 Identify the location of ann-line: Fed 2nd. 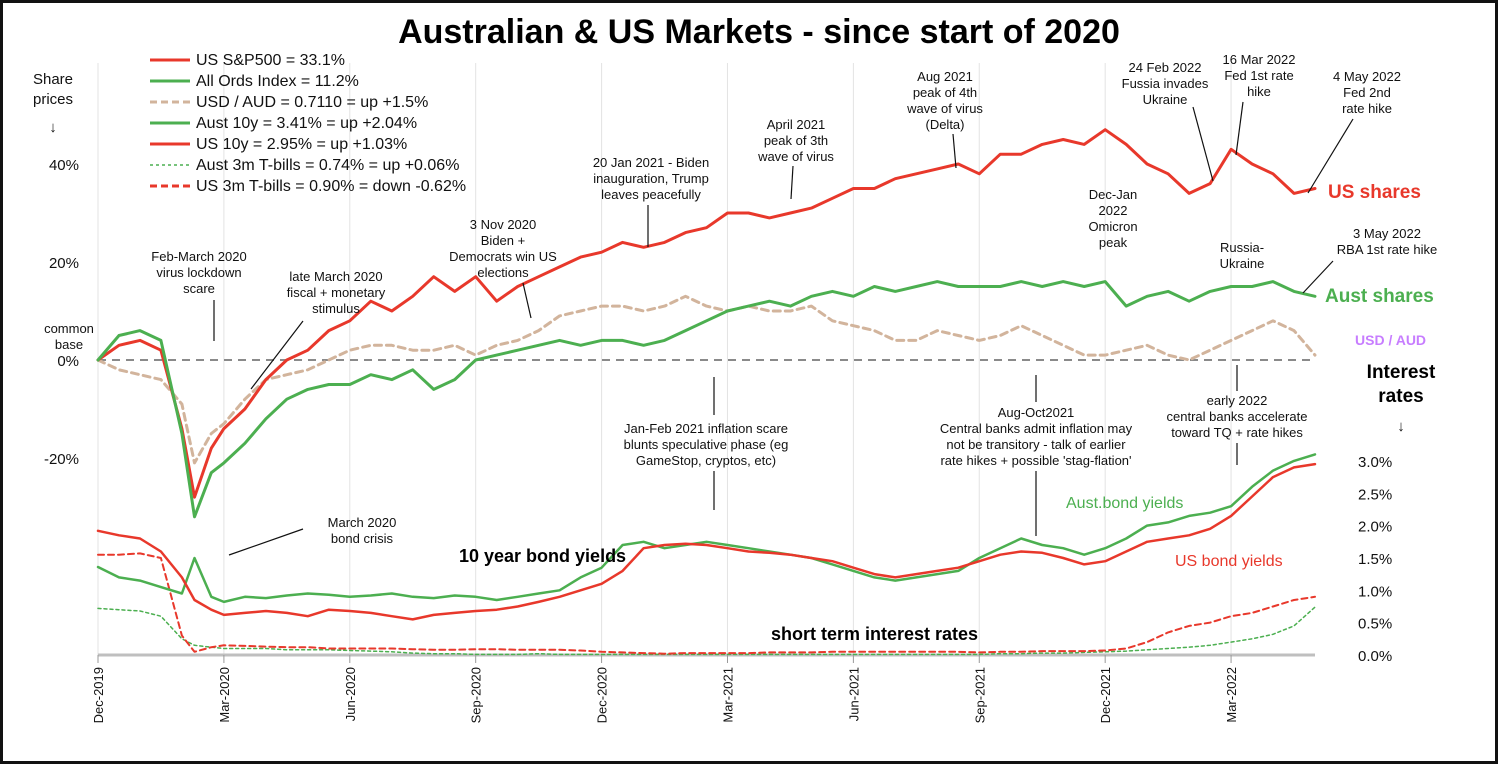
(1367, 92).